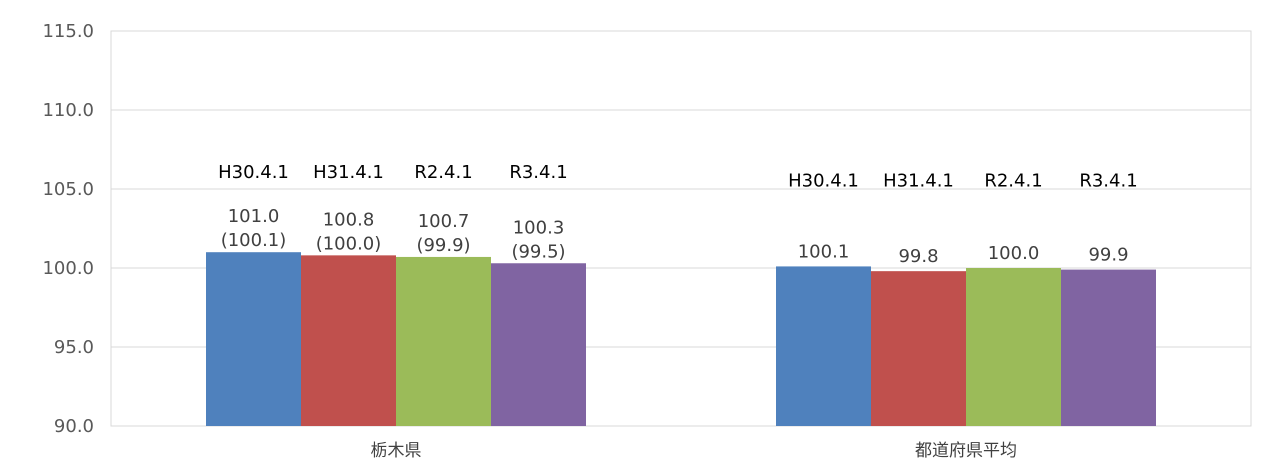 This screenshot has height=474, width=1268. What do you see at coordinates (824, 251) in the screenshot?
I see `value-label: 100.1` at bounding box center [824, 251].